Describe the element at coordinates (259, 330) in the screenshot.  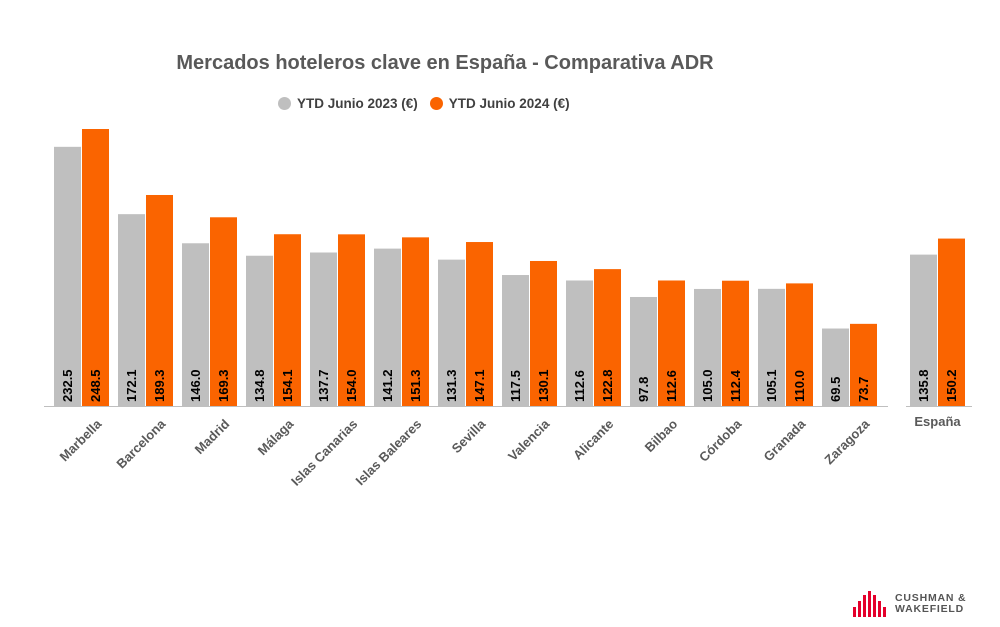
I see `bar-malaga-2023` at that location.